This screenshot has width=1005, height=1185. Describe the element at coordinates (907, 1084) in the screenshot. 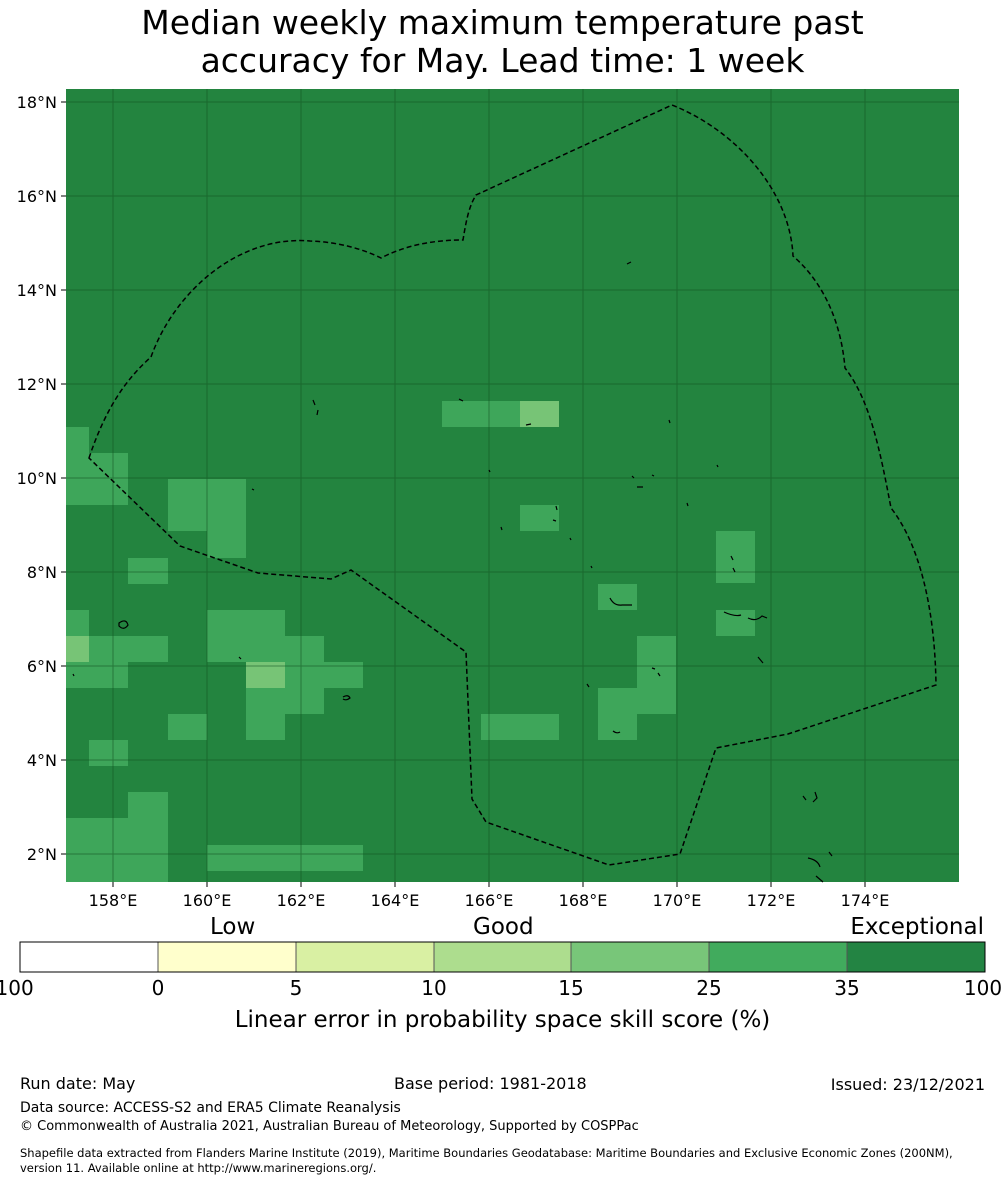

I see `issued-date: Issued: 23/12/2021` at that location.